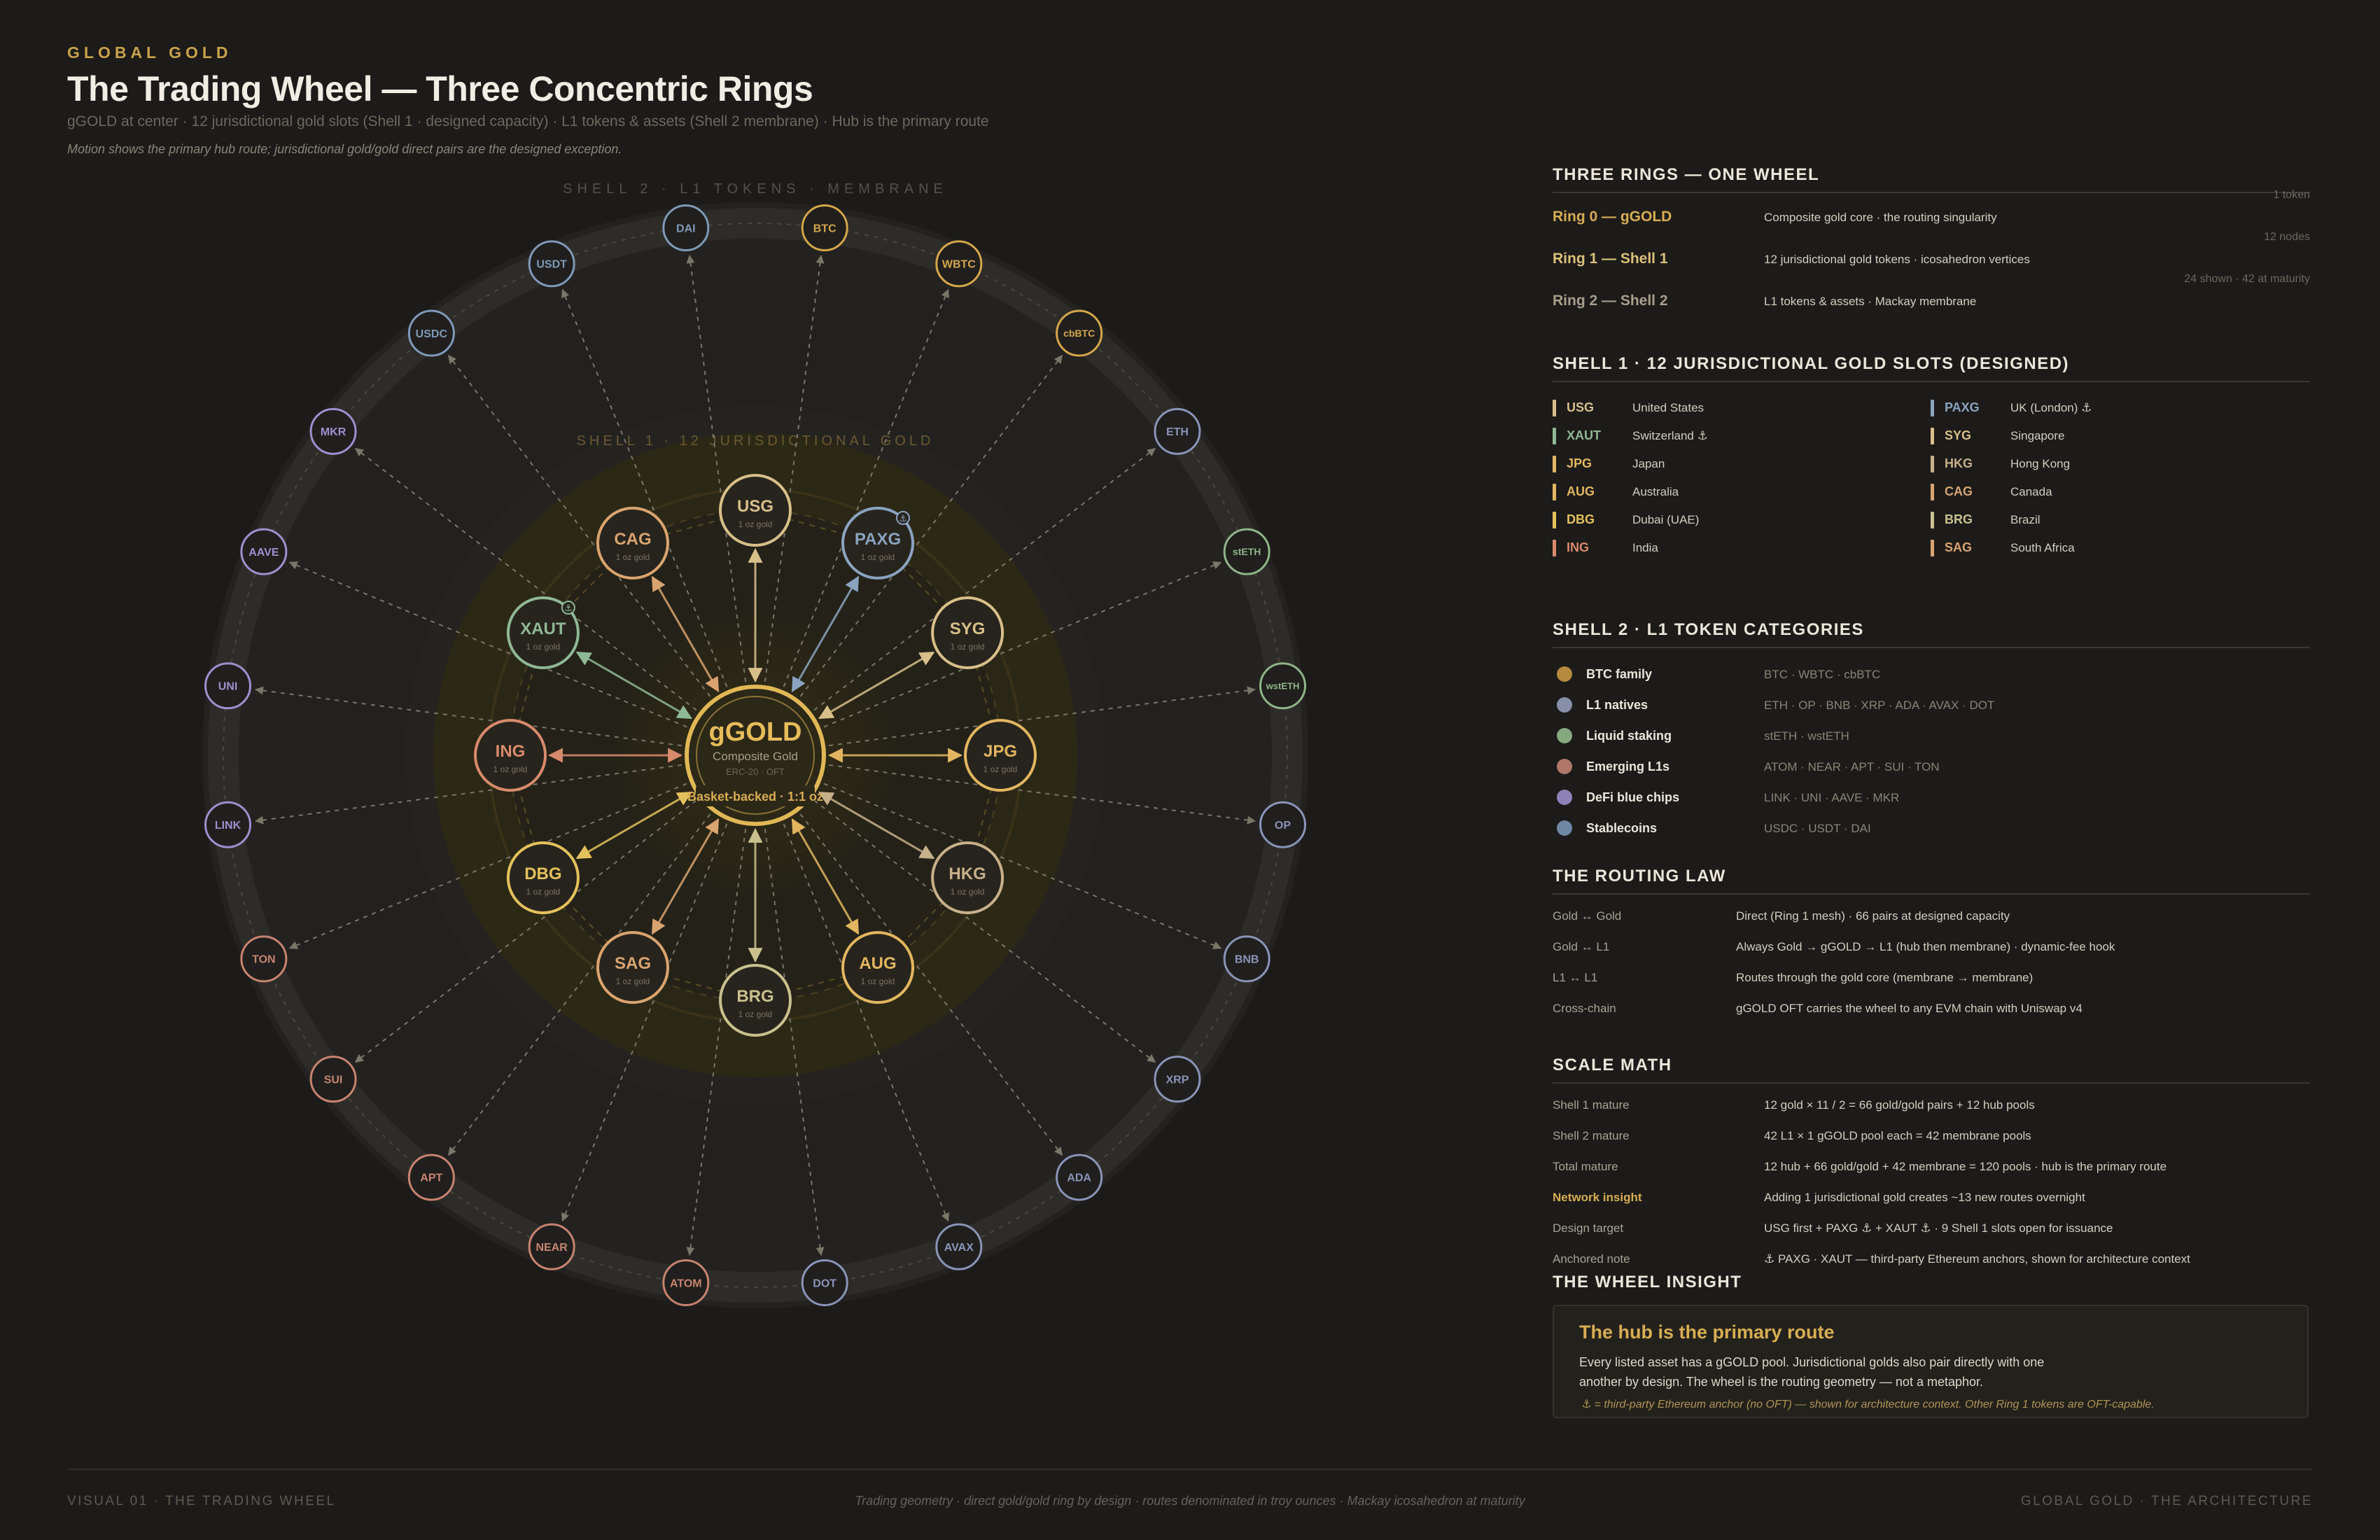  I want to click on slot-place: Australia, so click(1655, 491).